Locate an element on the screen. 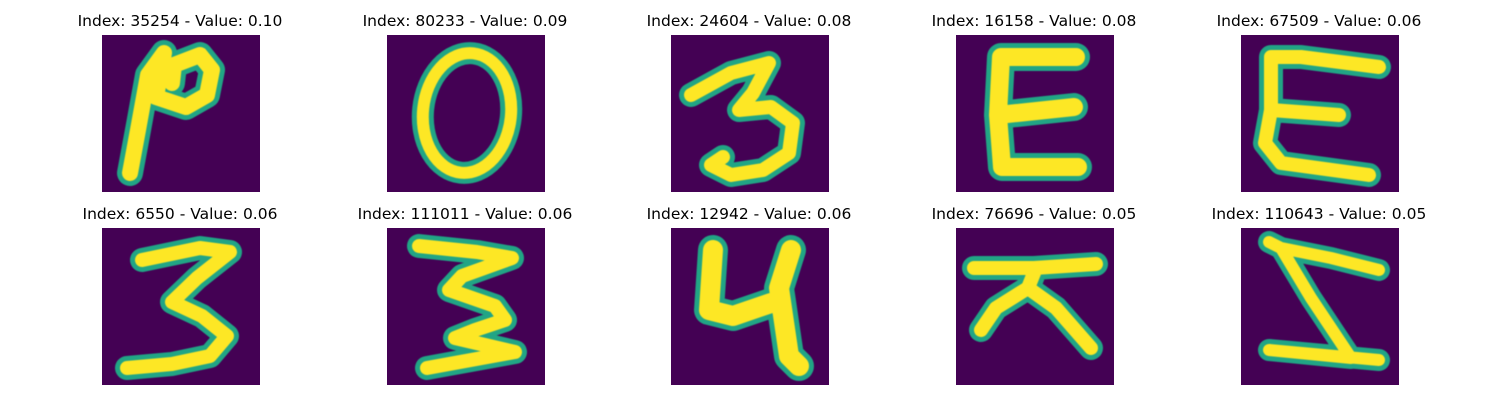 Image resolution: width=1500 pixels, height=400 pixels. panel-title: Index: 67509 - Value: 0.06 is located at coordinates (1319, 21).